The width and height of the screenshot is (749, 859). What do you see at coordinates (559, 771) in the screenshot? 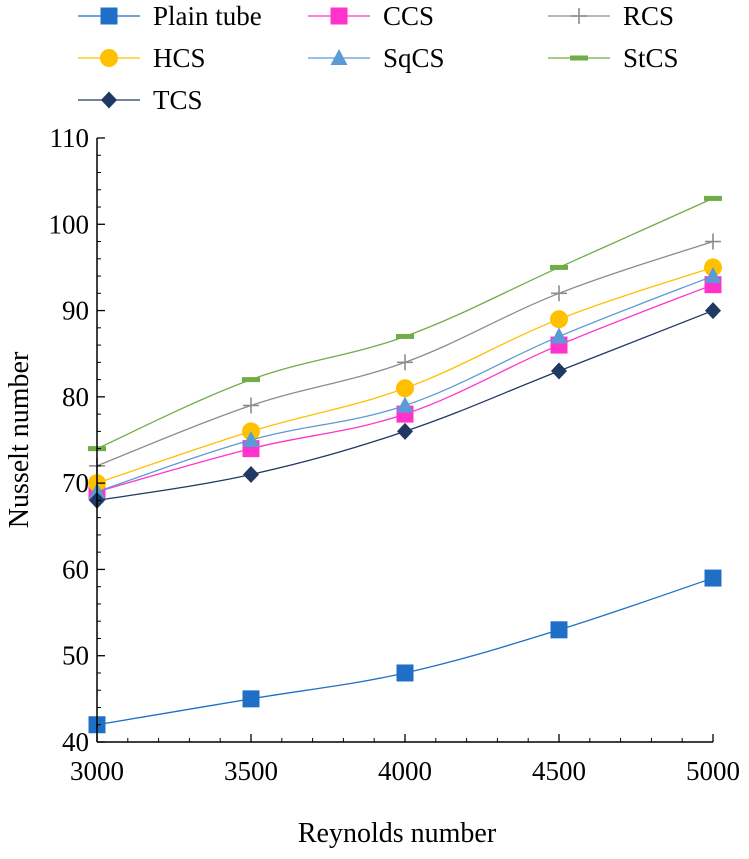
I see `x-tick-label: 4500` at bounding box center [559, 771].